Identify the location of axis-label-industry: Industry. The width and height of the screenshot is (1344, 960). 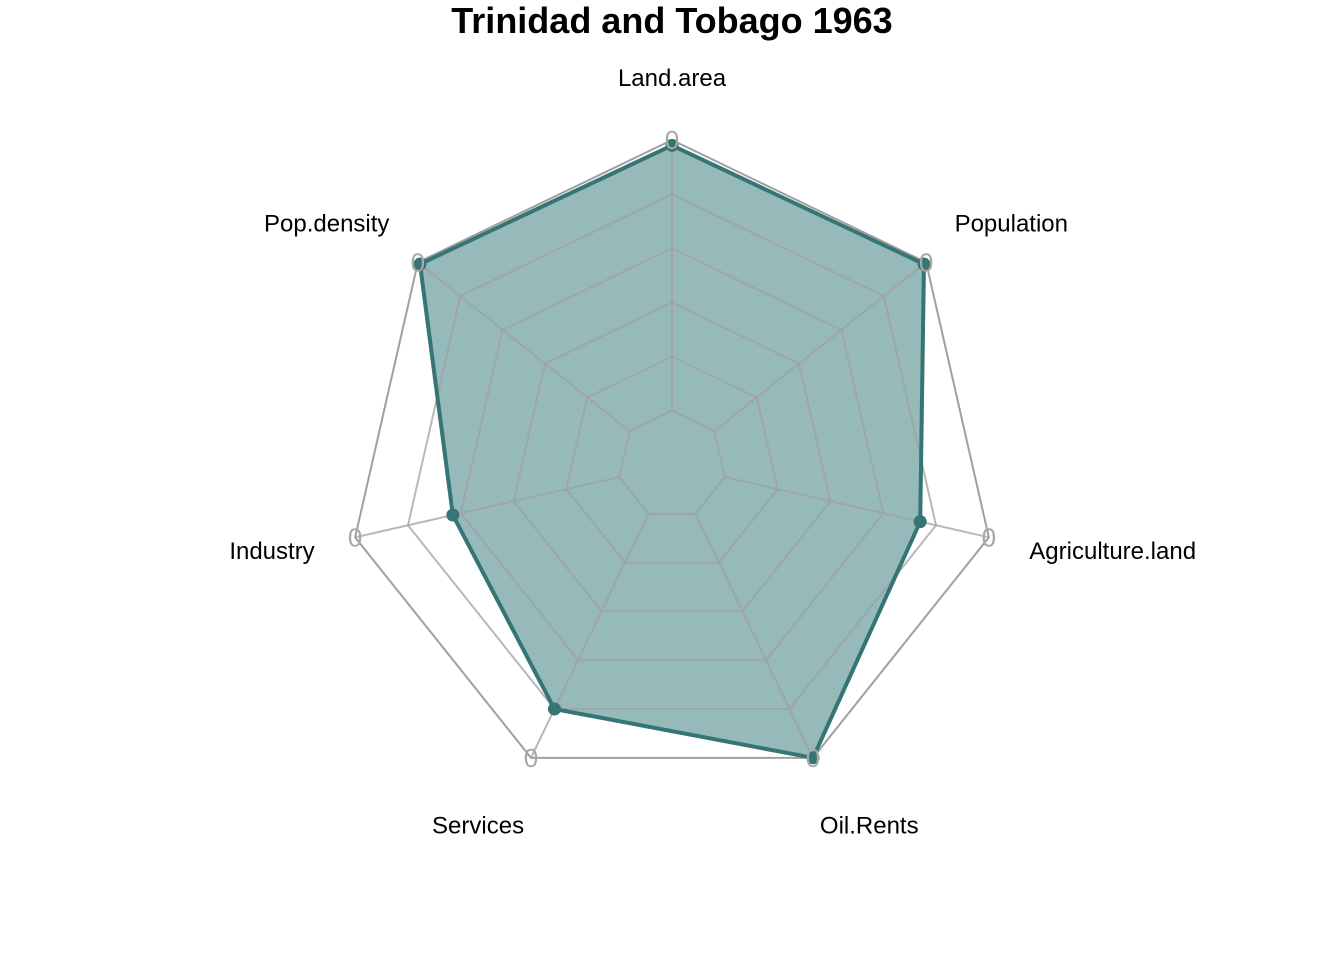
(271, 551).